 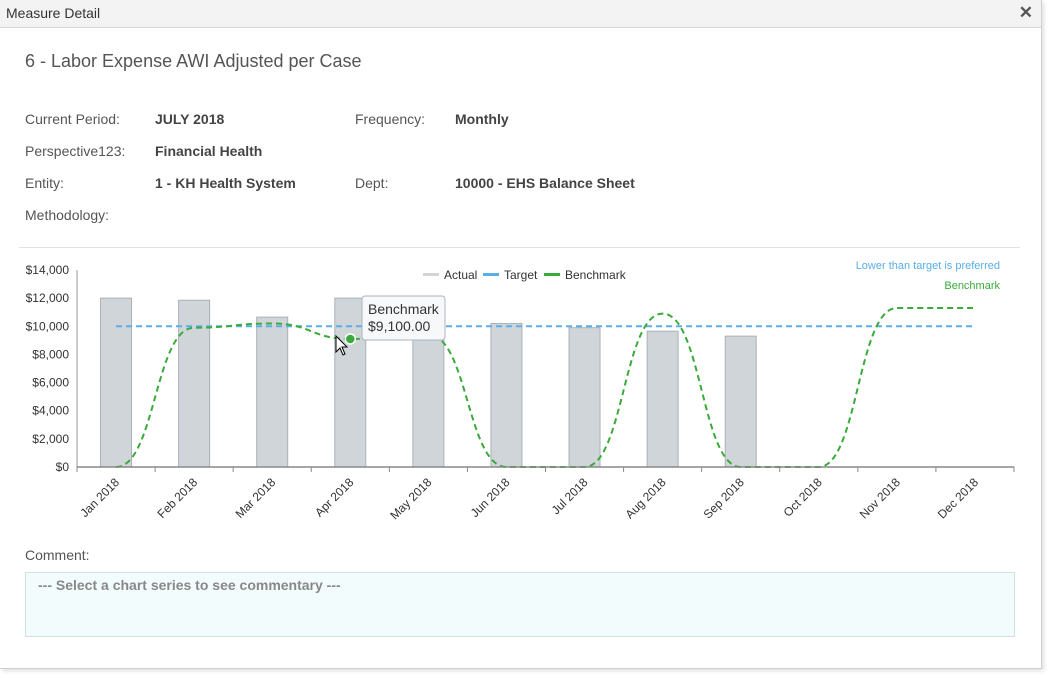 I want to click on x-tick-label: Dec 2018, so click(x=958, y=498).